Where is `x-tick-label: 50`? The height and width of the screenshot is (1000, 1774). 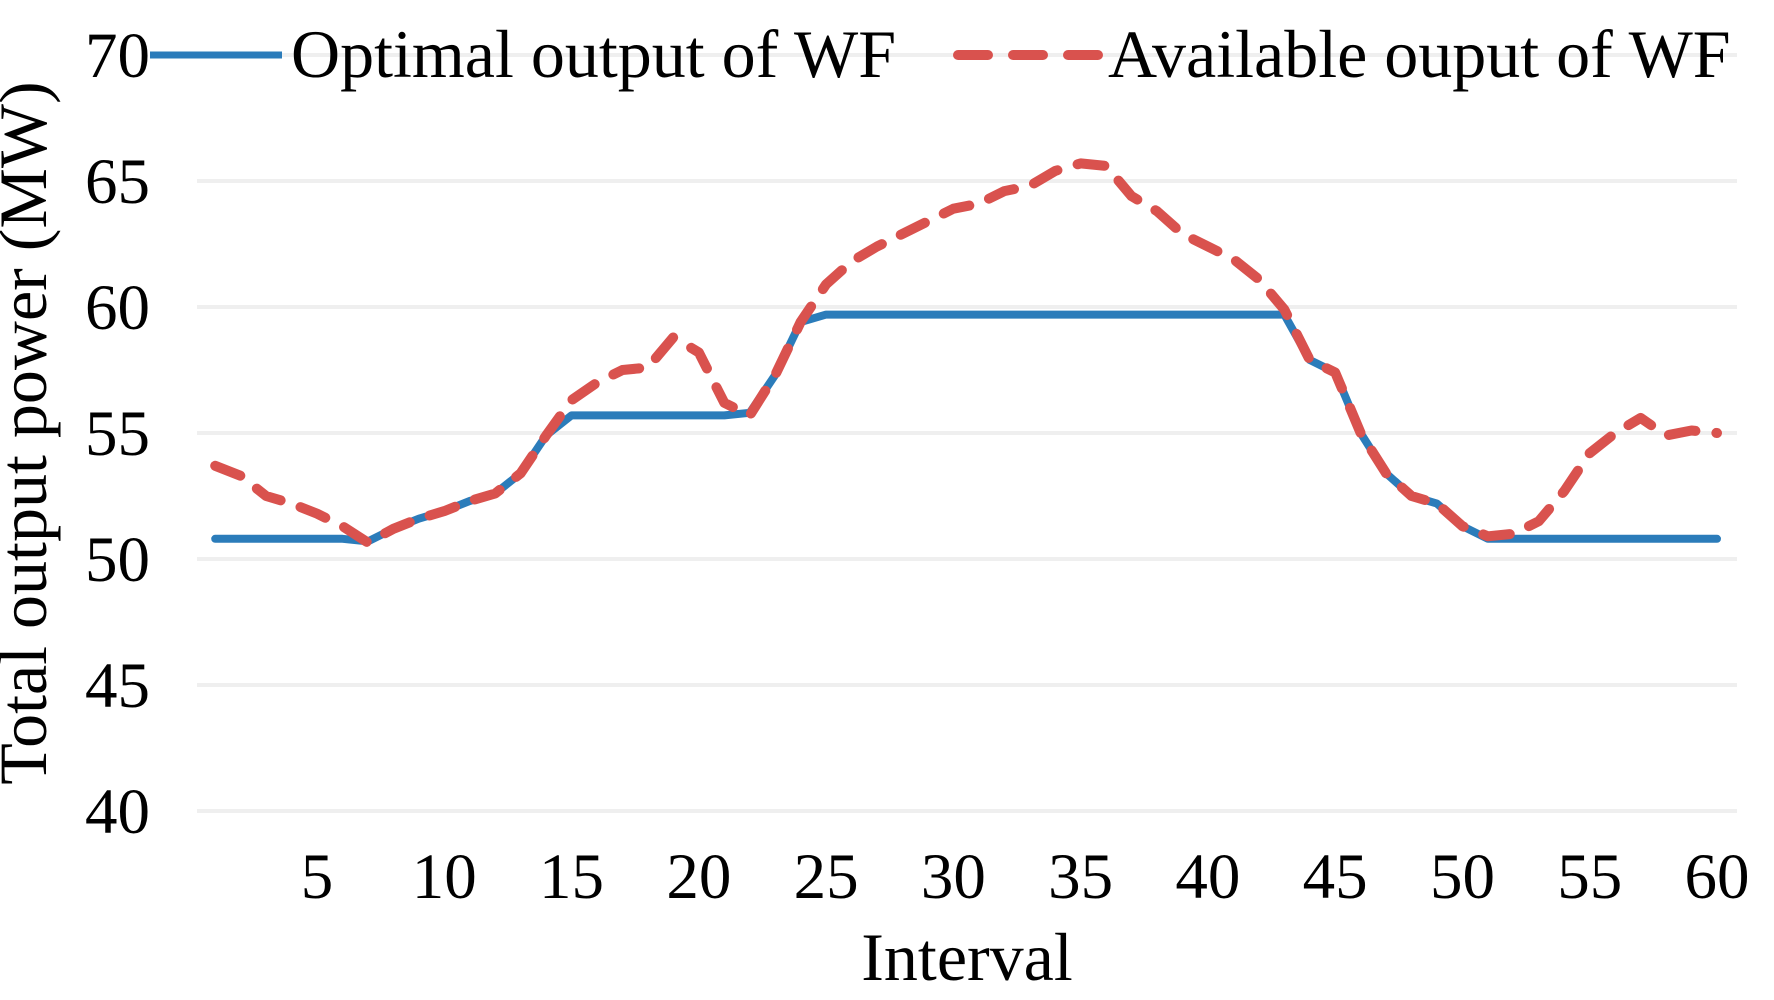
x-tick-label: 50 is located at coordinates (1462, 877).